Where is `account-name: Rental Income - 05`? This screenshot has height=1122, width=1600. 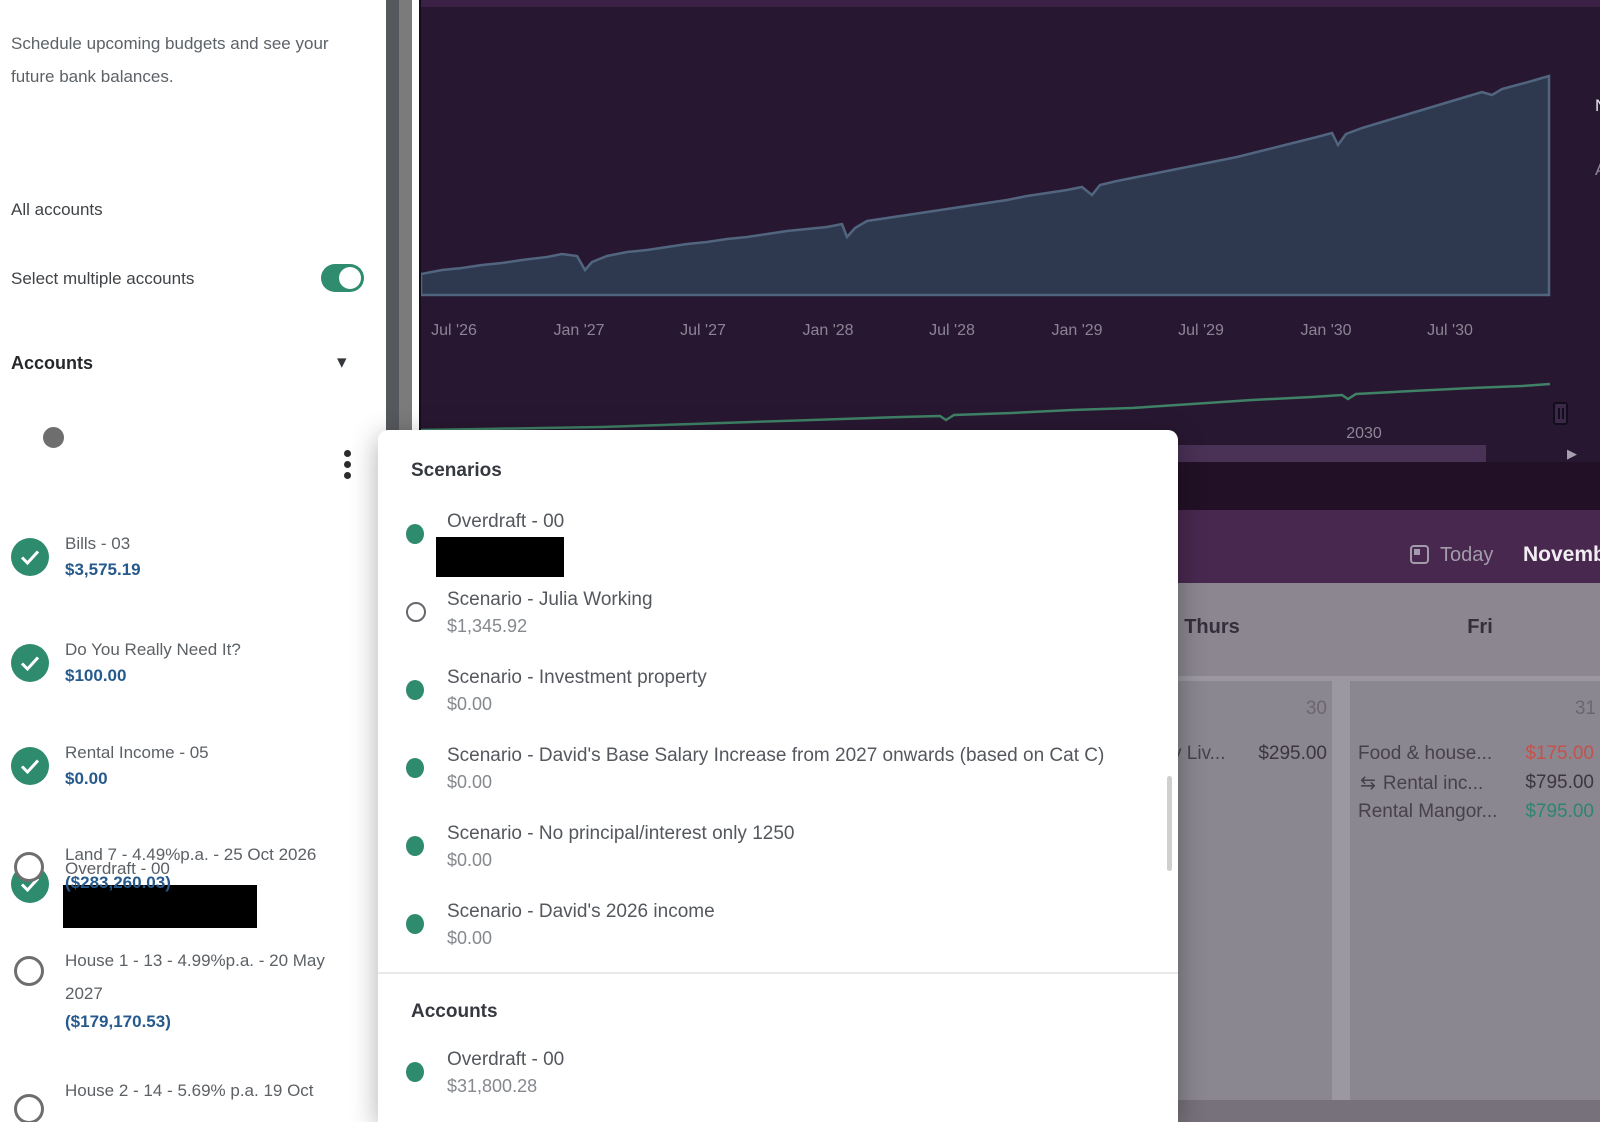 account-name: Rental Income - 05 is located at coordinates (137, 752).